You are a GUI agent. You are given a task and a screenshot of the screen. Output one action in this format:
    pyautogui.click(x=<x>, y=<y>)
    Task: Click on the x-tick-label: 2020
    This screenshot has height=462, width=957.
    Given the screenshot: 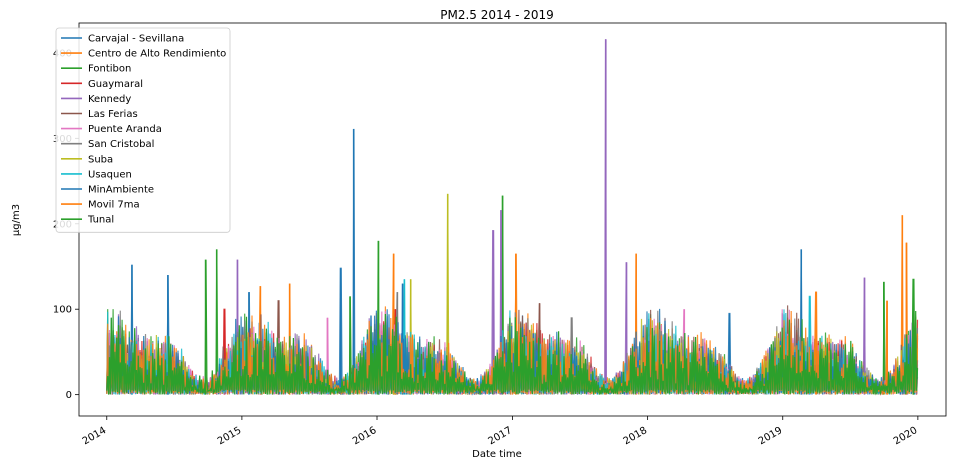 What is the action you would take?
    pyautogui.click(x=906, y=436)
    